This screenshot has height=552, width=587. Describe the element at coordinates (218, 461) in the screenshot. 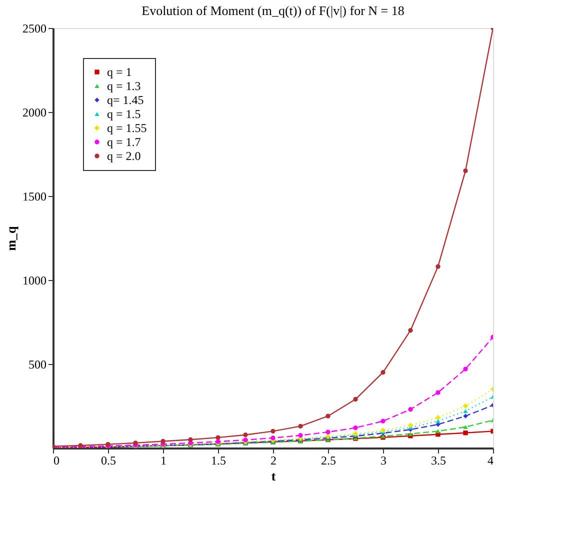

I see `x-tick-label: 1.5` at that location.